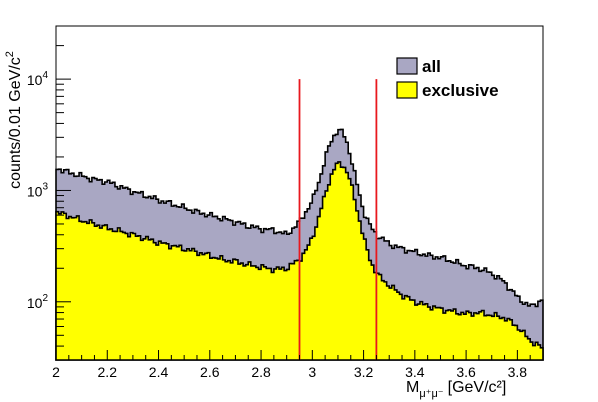 This screenshot has height=402, width=598. What do you see at coordinates (56, 372) in the screenshot?
I see `x-tick-label: 2` at bounding box center [56, 372].